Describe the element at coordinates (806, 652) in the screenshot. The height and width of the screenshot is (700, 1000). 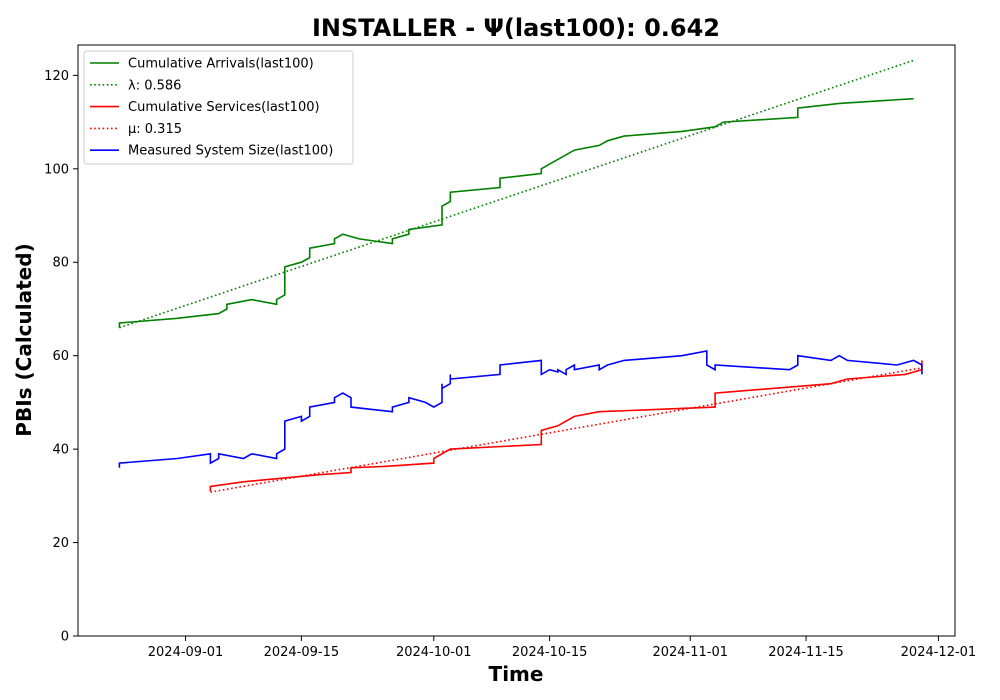
I see `x-tick-label-5: 2024-11-15` at that location.